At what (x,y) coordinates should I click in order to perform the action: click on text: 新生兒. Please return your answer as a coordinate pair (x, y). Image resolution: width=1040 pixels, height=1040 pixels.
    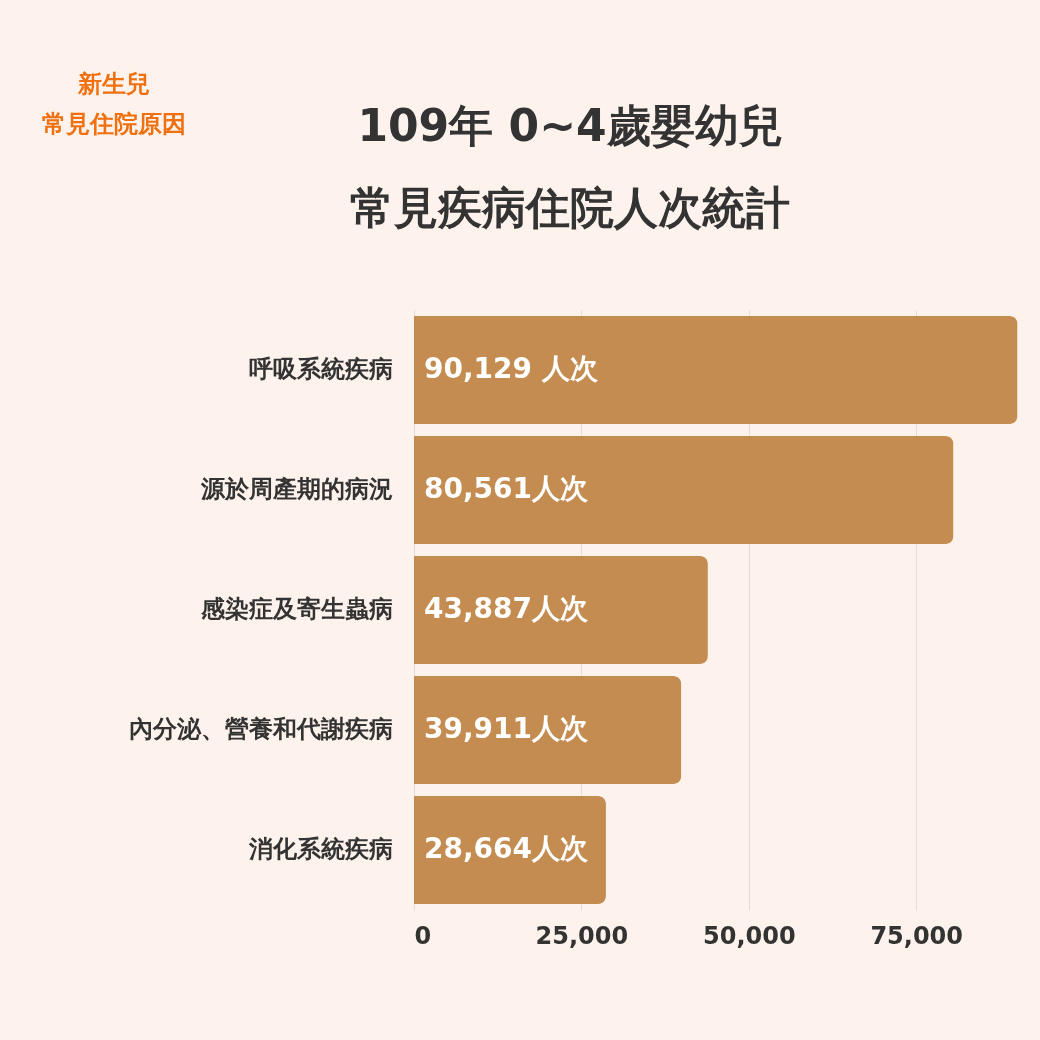
    Looking at the image, I should click on (113, 84).